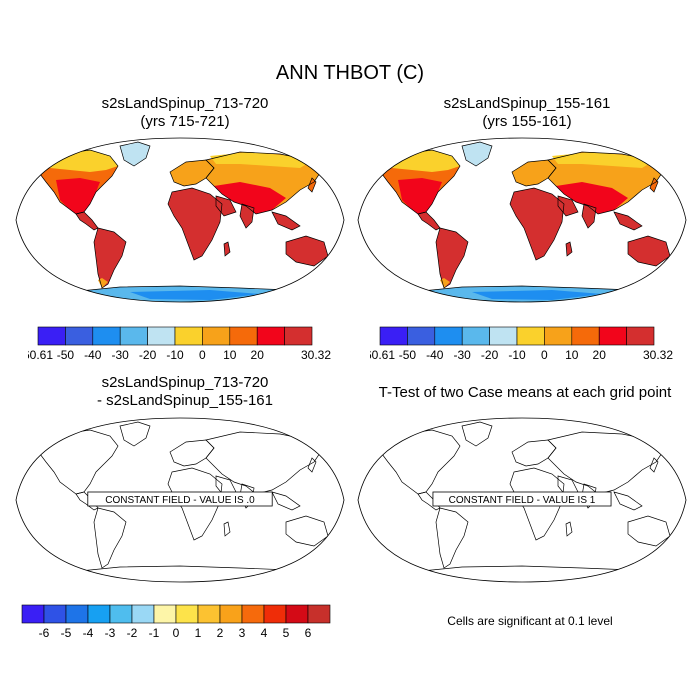 The height and width of the screenshot is (700, 700). Describe the element at coordinates (308, 632) in the screenshot. I see `colorbar-tick-label: 6` at that location.